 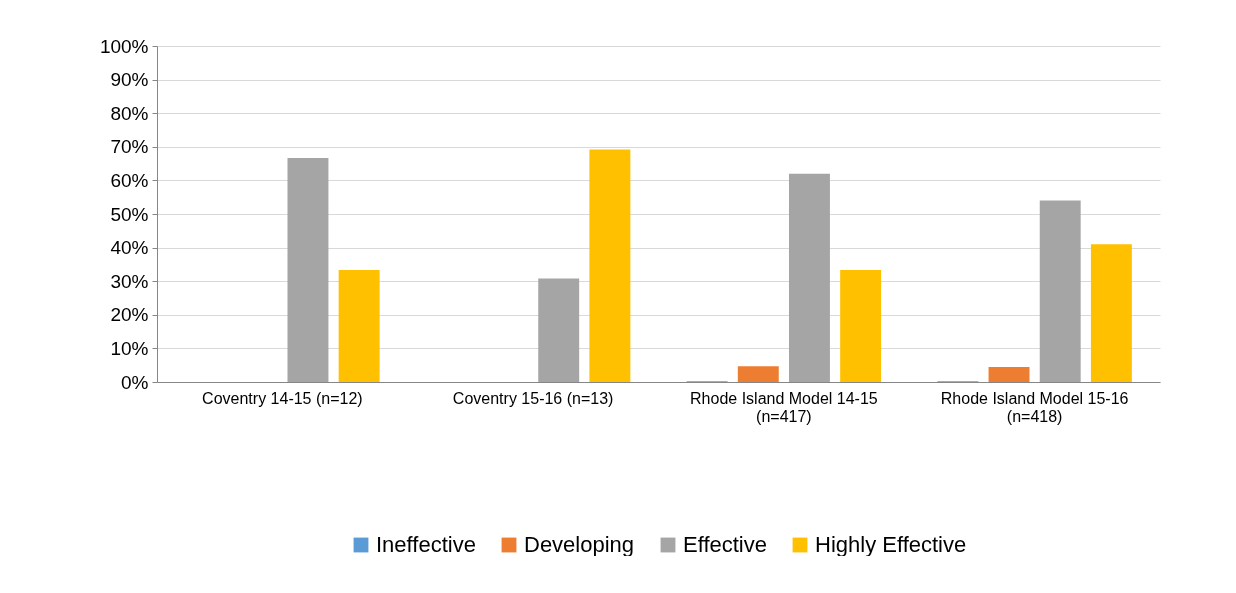 I want to click on legend-label: Highly Effective, so click(x=891, y=544).